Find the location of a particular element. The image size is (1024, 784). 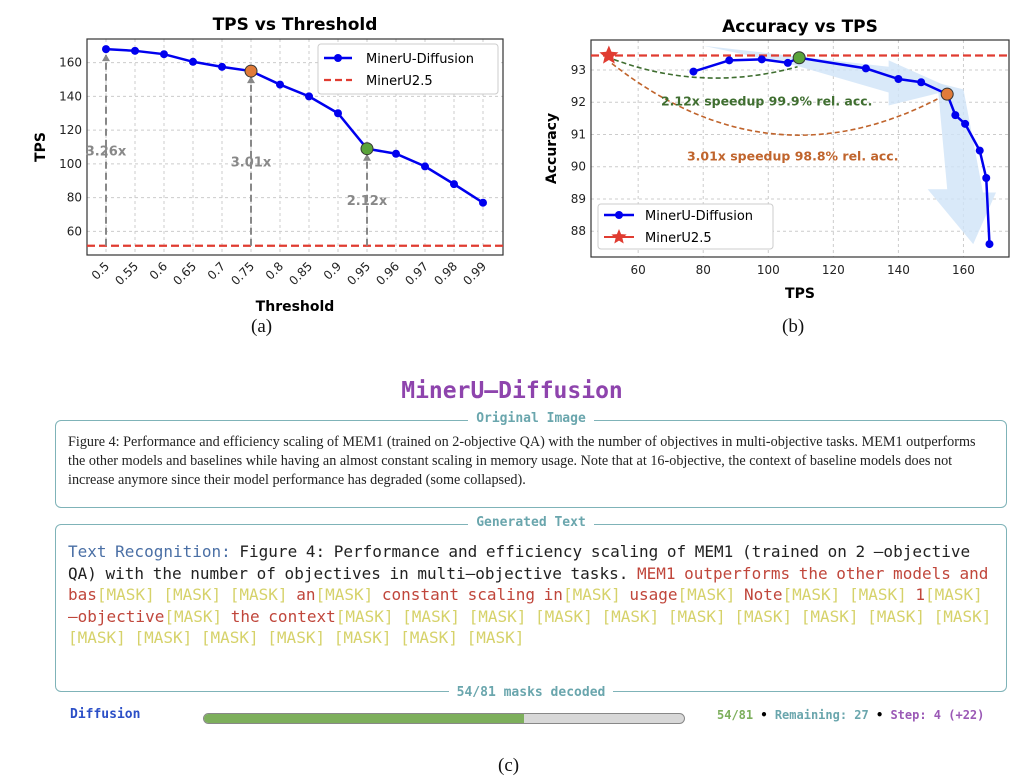

legend-star is located at coordinates (619, 236).